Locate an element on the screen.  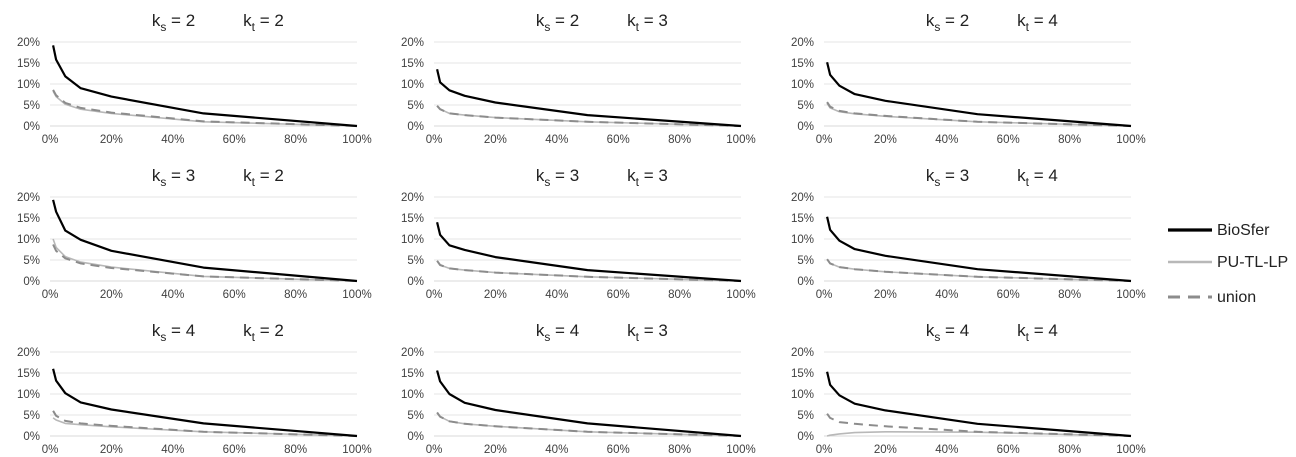
series-line-pu-tl-lp is located at coordinates (205, 108).